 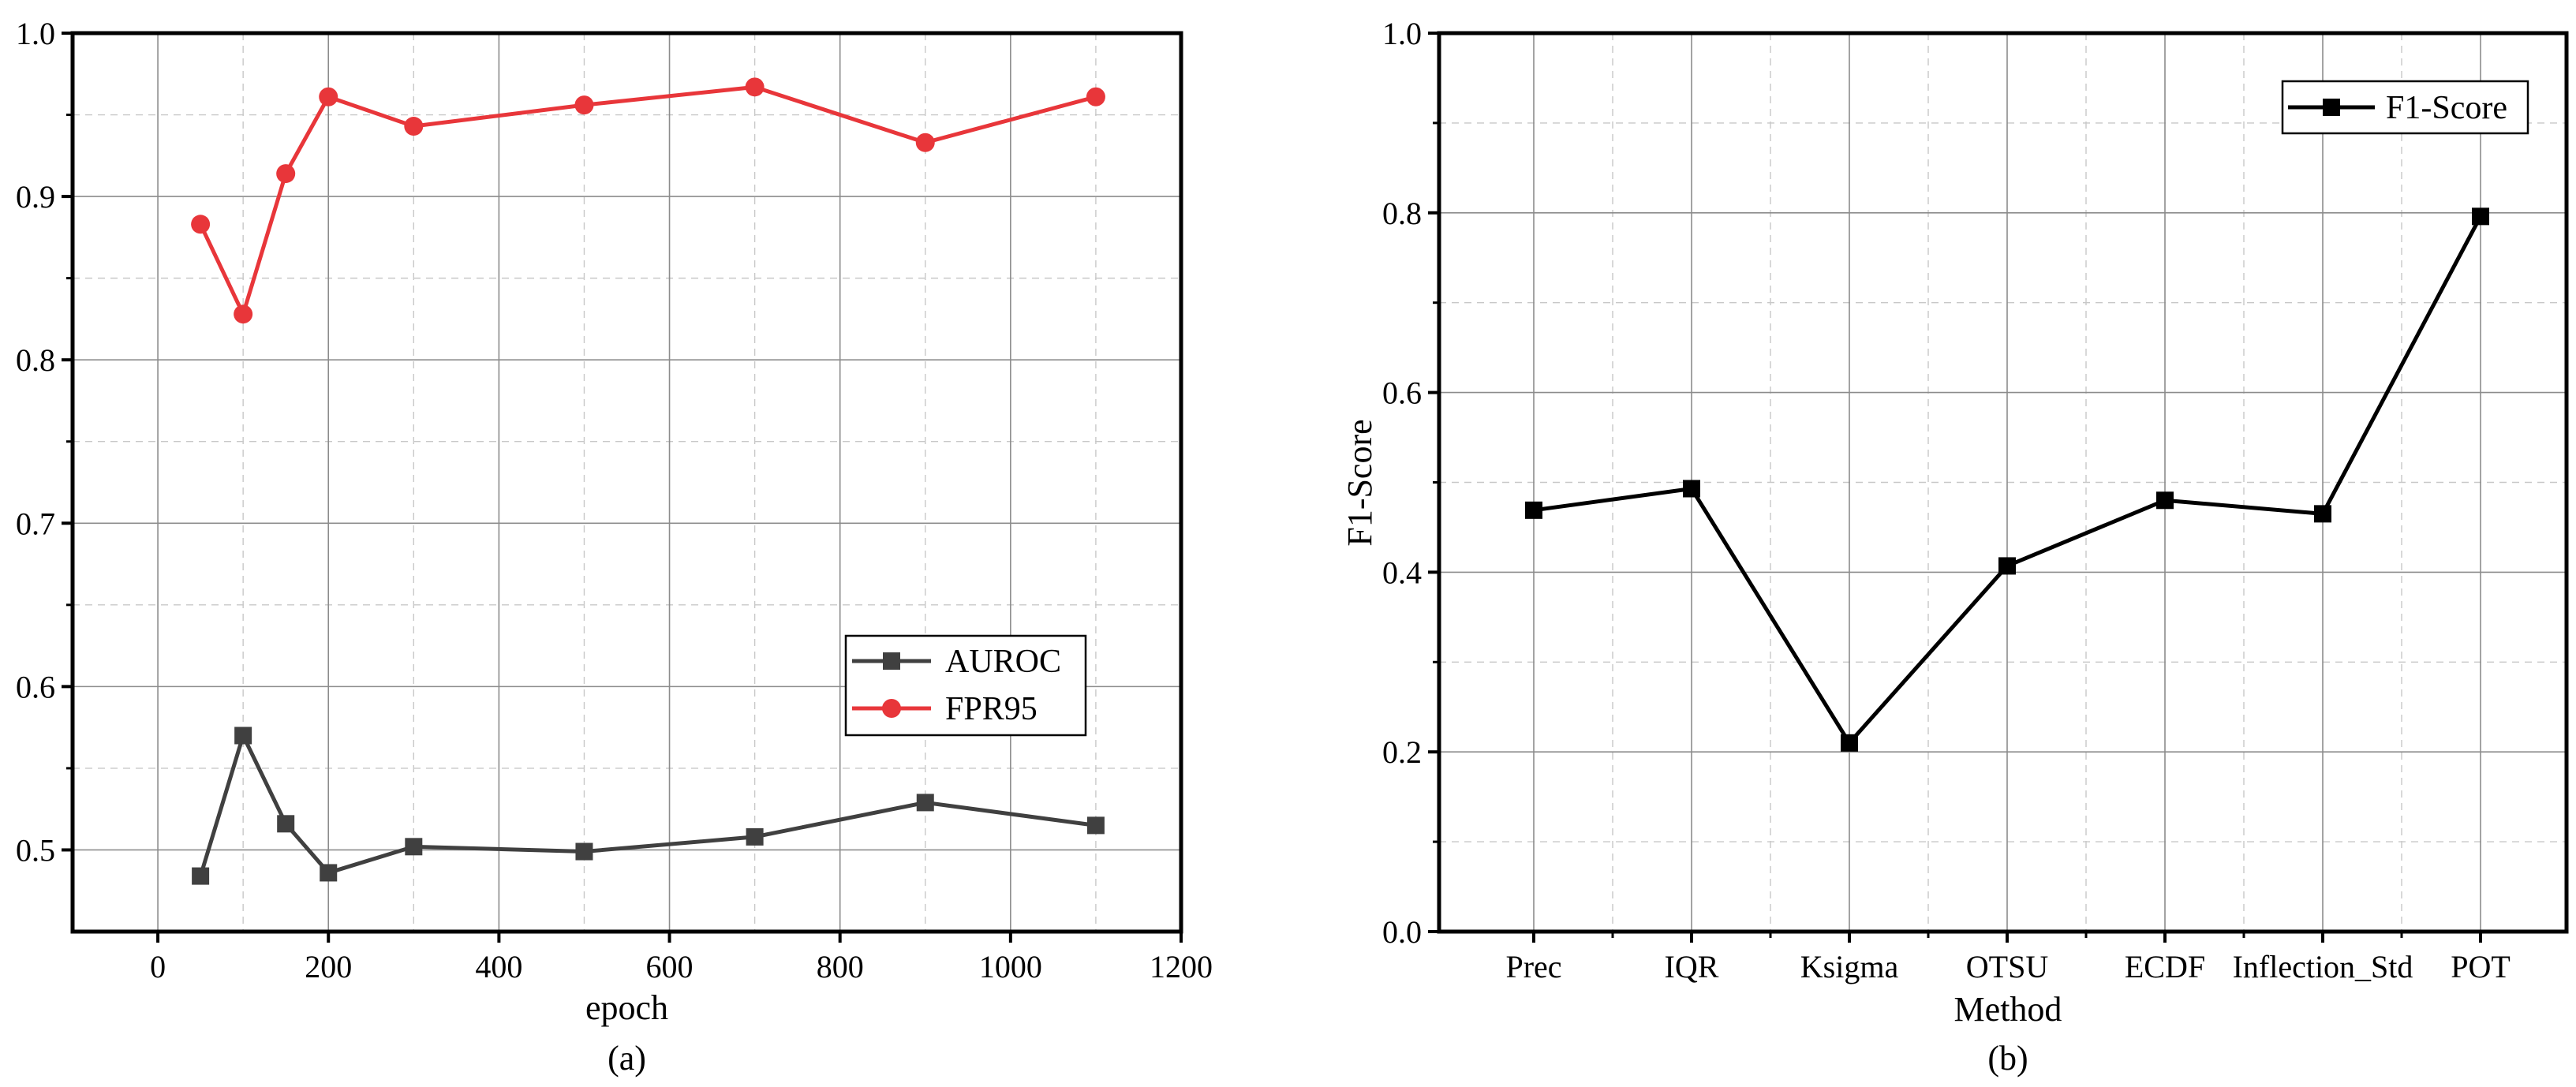 What do you see at coordinates (1181, 966) in the screenshot?
I see `x-tick-label: 1200` at bounding box center [1181, 966].